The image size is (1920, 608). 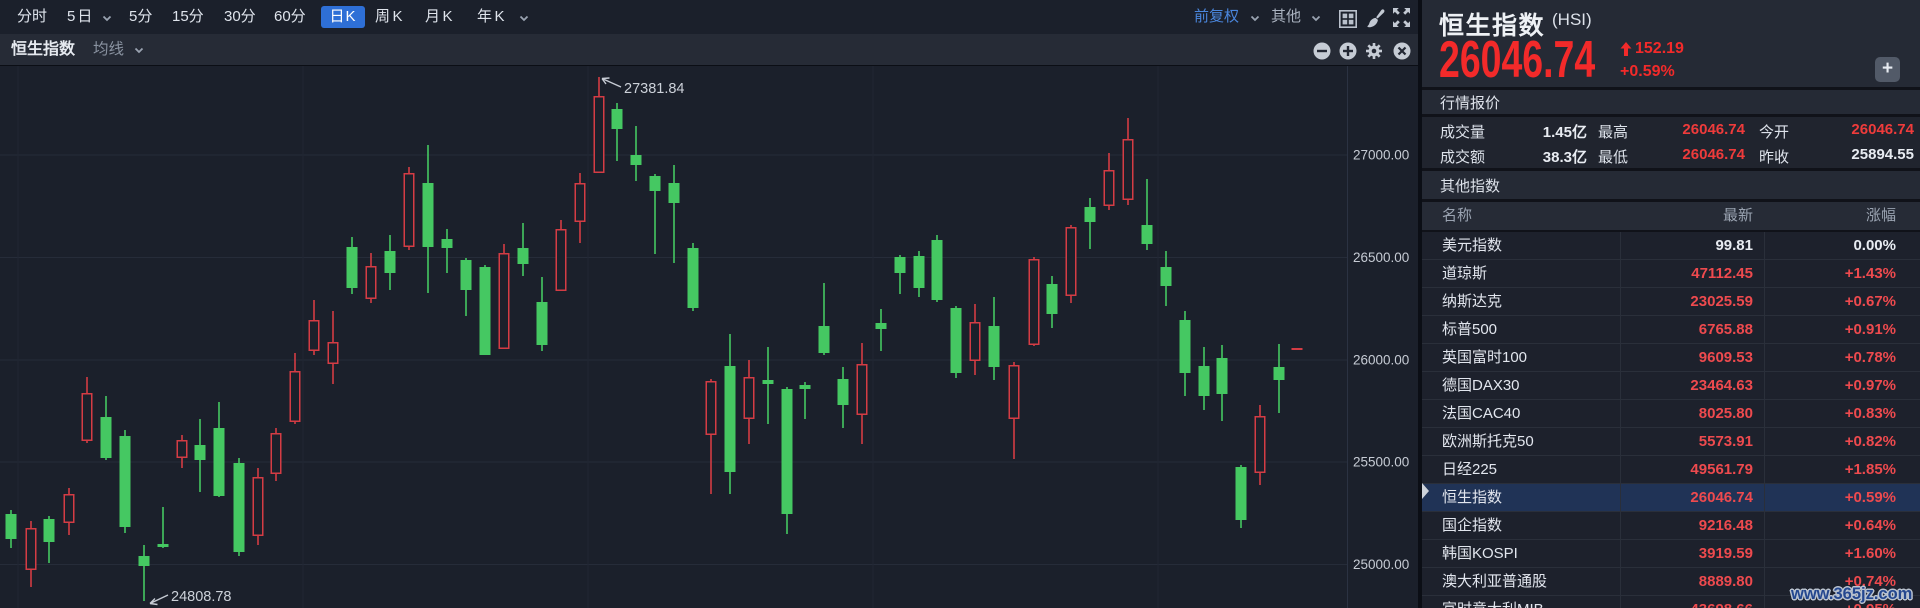 I want to click on svg-text: 27000.00, so click(x=1381, y=155).